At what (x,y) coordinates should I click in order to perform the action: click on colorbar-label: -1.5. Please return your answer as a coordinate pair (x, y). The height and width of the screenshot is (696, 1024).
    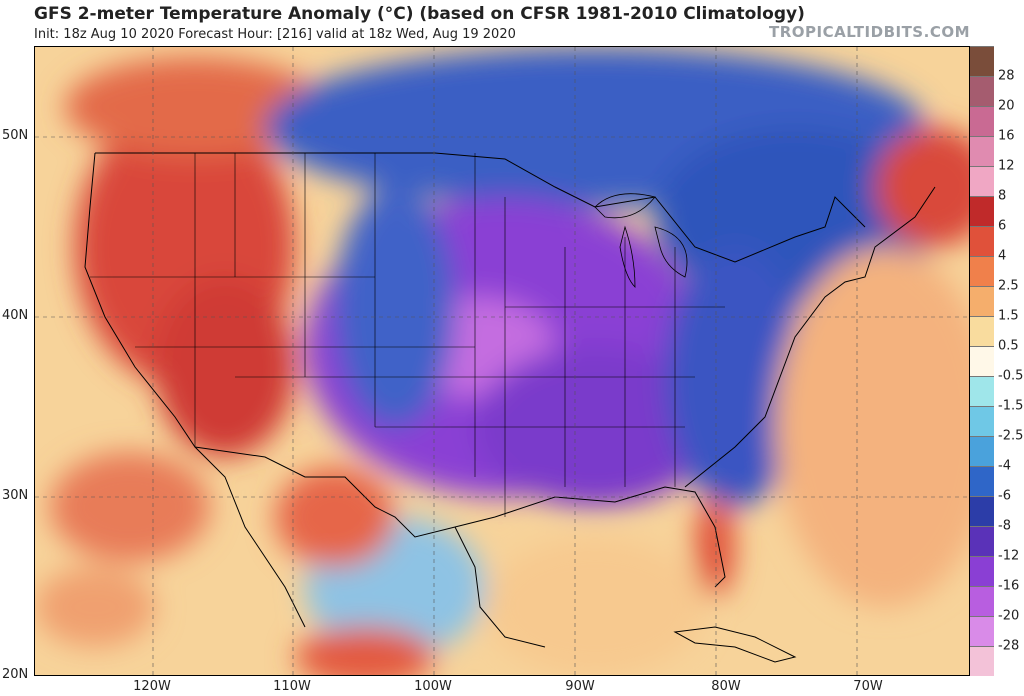
    Looking at the image, I should click on (1011, 406).